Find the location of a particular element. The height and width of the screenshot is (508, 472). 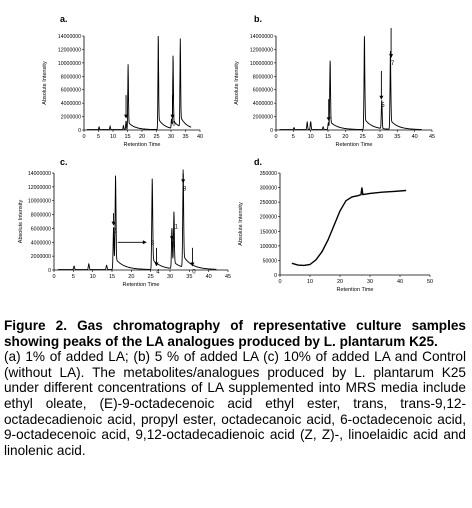

chromatogram-trace is located at coordinates (137, 221).